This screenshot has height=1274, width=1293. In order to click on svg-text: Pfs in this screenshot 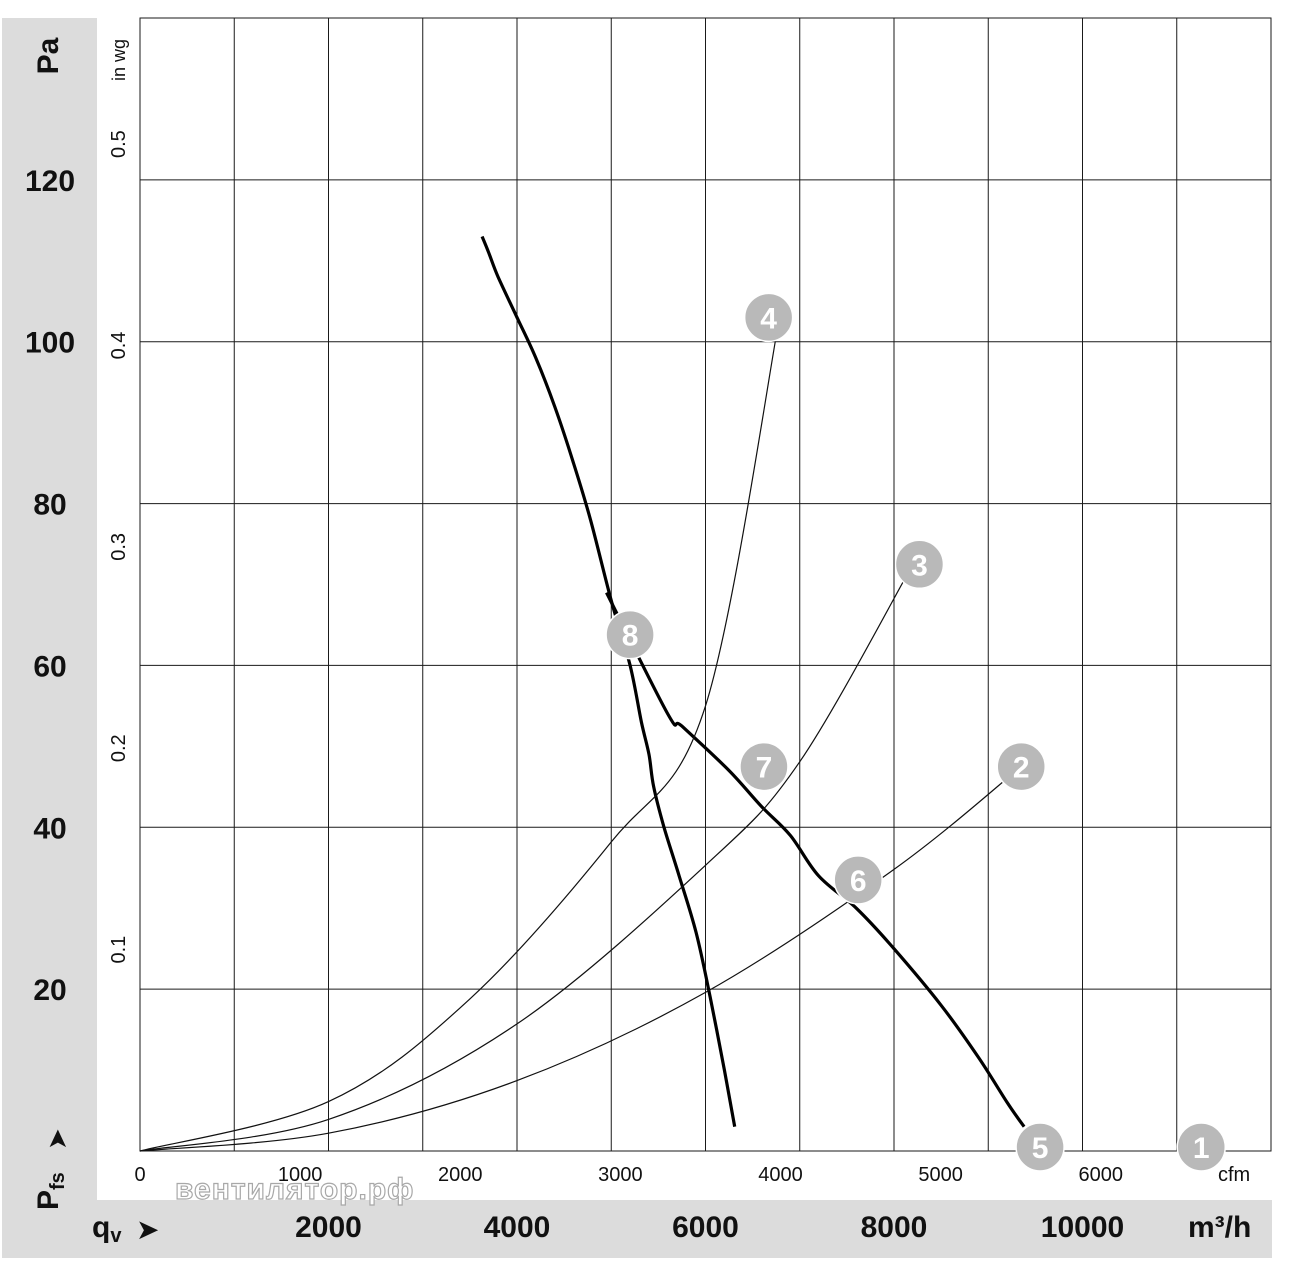, I will do `click(50, 1191)`.